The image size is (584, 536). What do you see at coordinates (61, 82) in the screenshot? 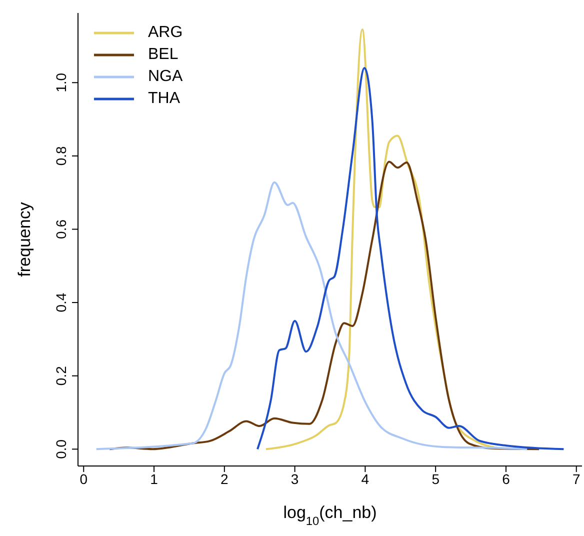
I see `y-tick-label: 1.0` at bounding box center [61, 82].